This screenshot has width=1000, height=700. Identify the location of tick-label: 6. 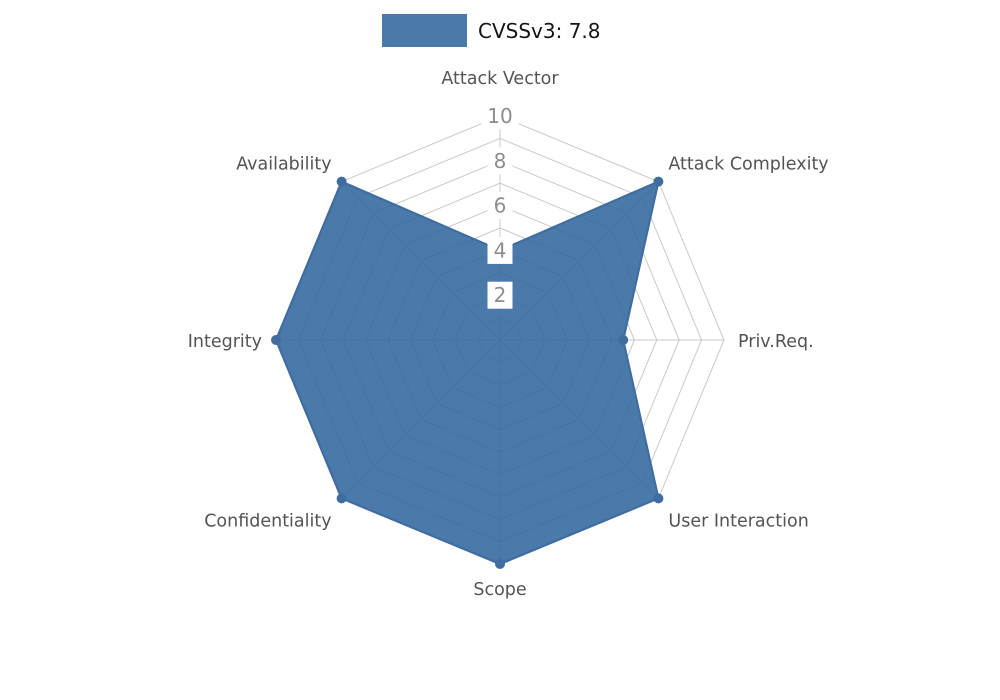
(500, 206).